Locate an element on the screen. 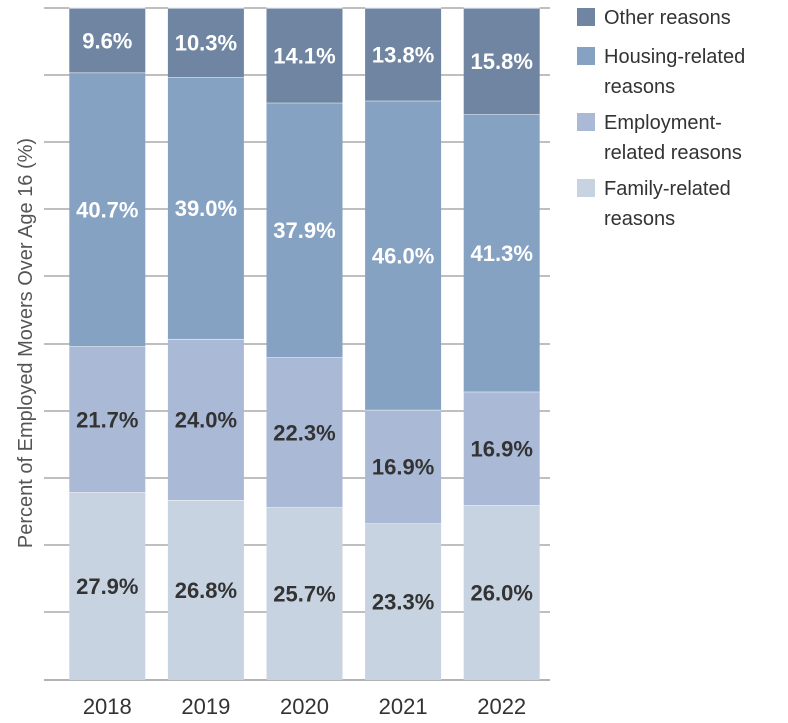 The height and width of the screenshot is (723, 788). x-tick-label-2021: 2021 is located at coordinates (403, 706).